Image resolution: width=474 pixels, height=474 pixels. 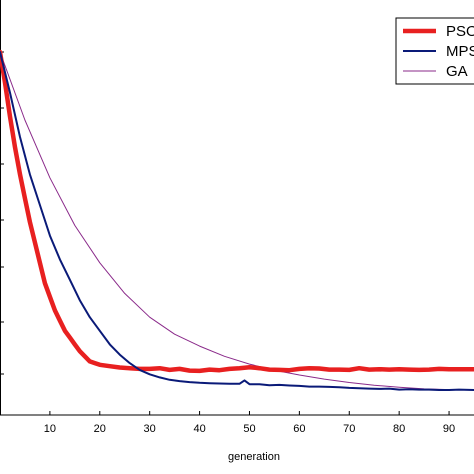 I want to click on x-tick-label: 60, so click(x=299, y=429).